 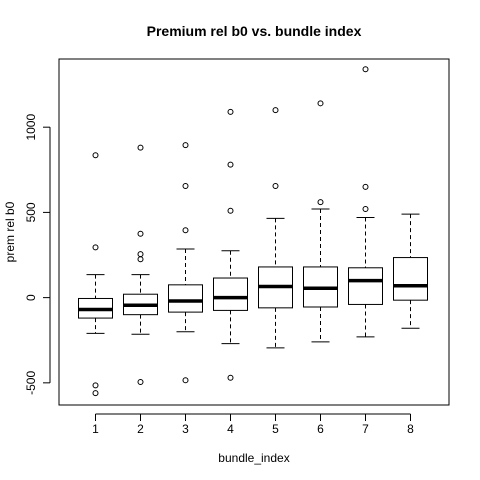 I want to click on x-axis-label: bundle_index, so click(x=253, y=458).